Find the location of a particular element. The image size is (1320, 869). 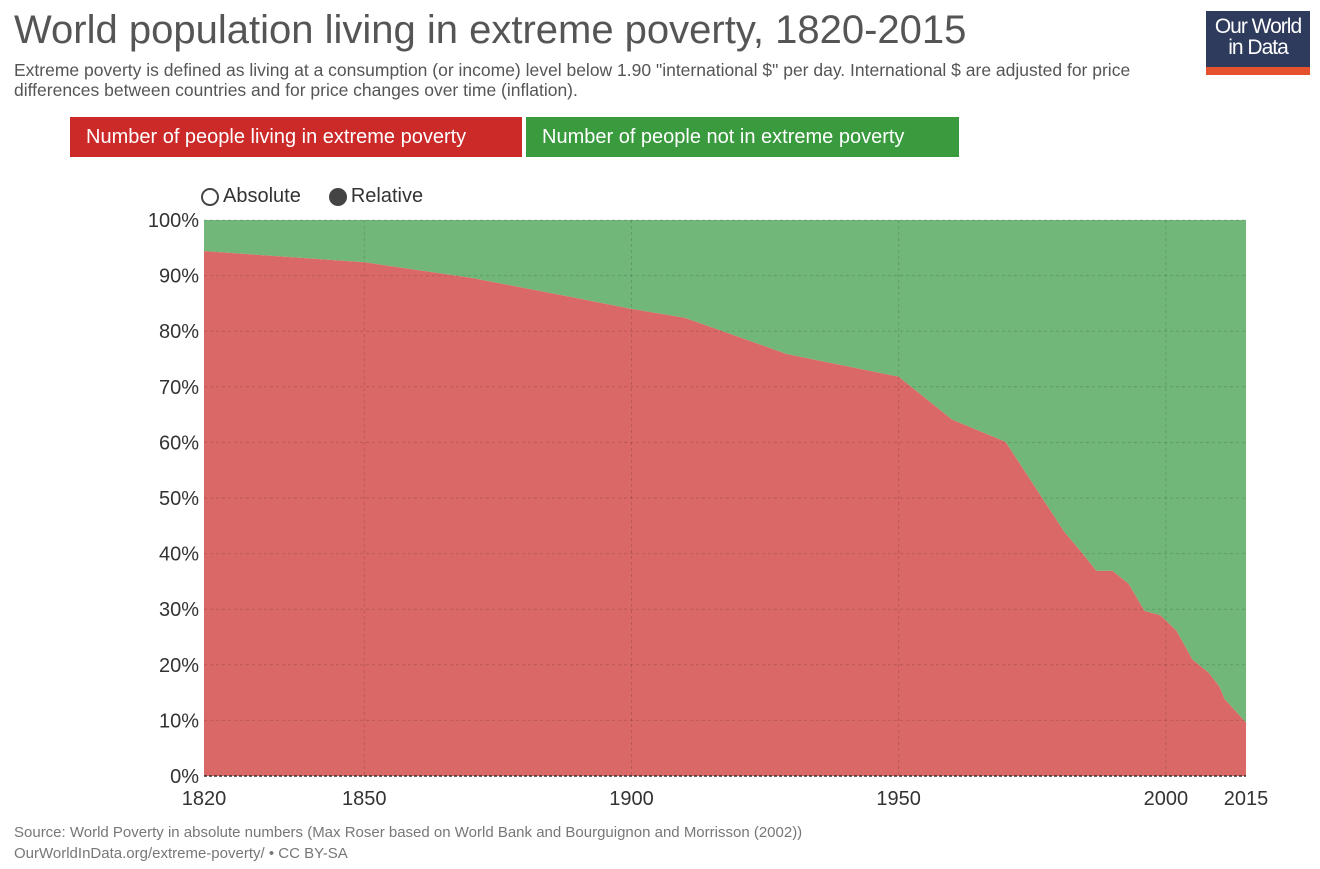

owid-logo: Our World in Data is located at coordinates (1258, 43).